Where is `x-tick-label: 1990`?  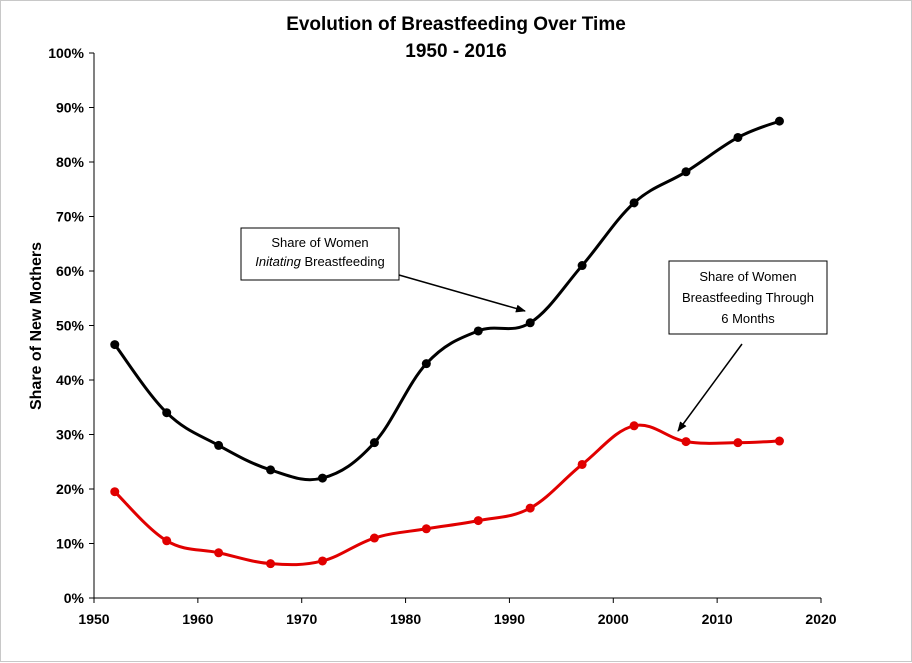
x-tick-label: 1990 is located at coordinates (509, 619).